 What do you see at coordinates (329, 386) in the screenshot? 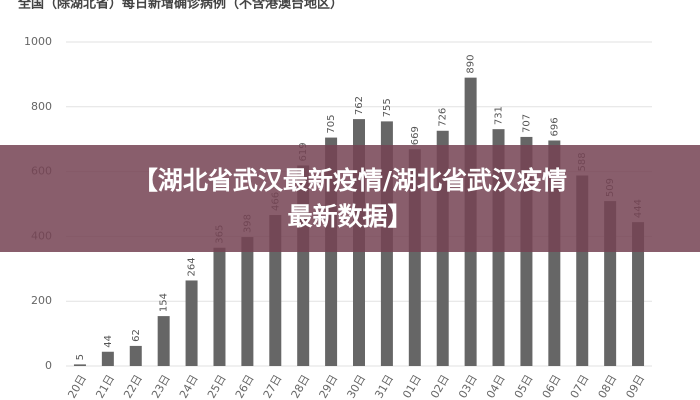
I see `x-tick-label: 29日` at bounding box center [329, 386].